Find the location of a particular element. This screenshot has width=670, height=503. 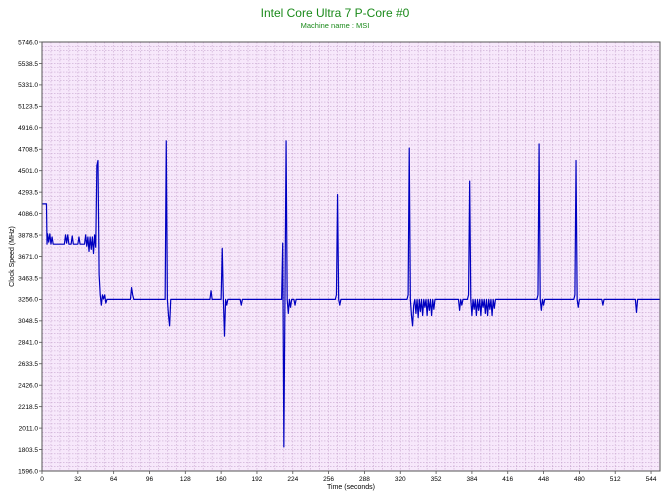

x-tick-label: 64 is located at coordinates (114, 479).